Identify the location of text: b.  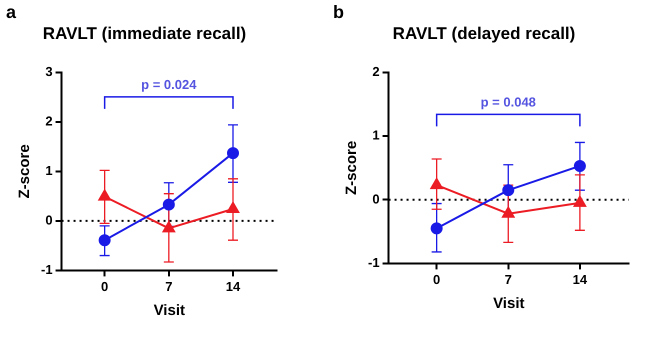
(338, 12).